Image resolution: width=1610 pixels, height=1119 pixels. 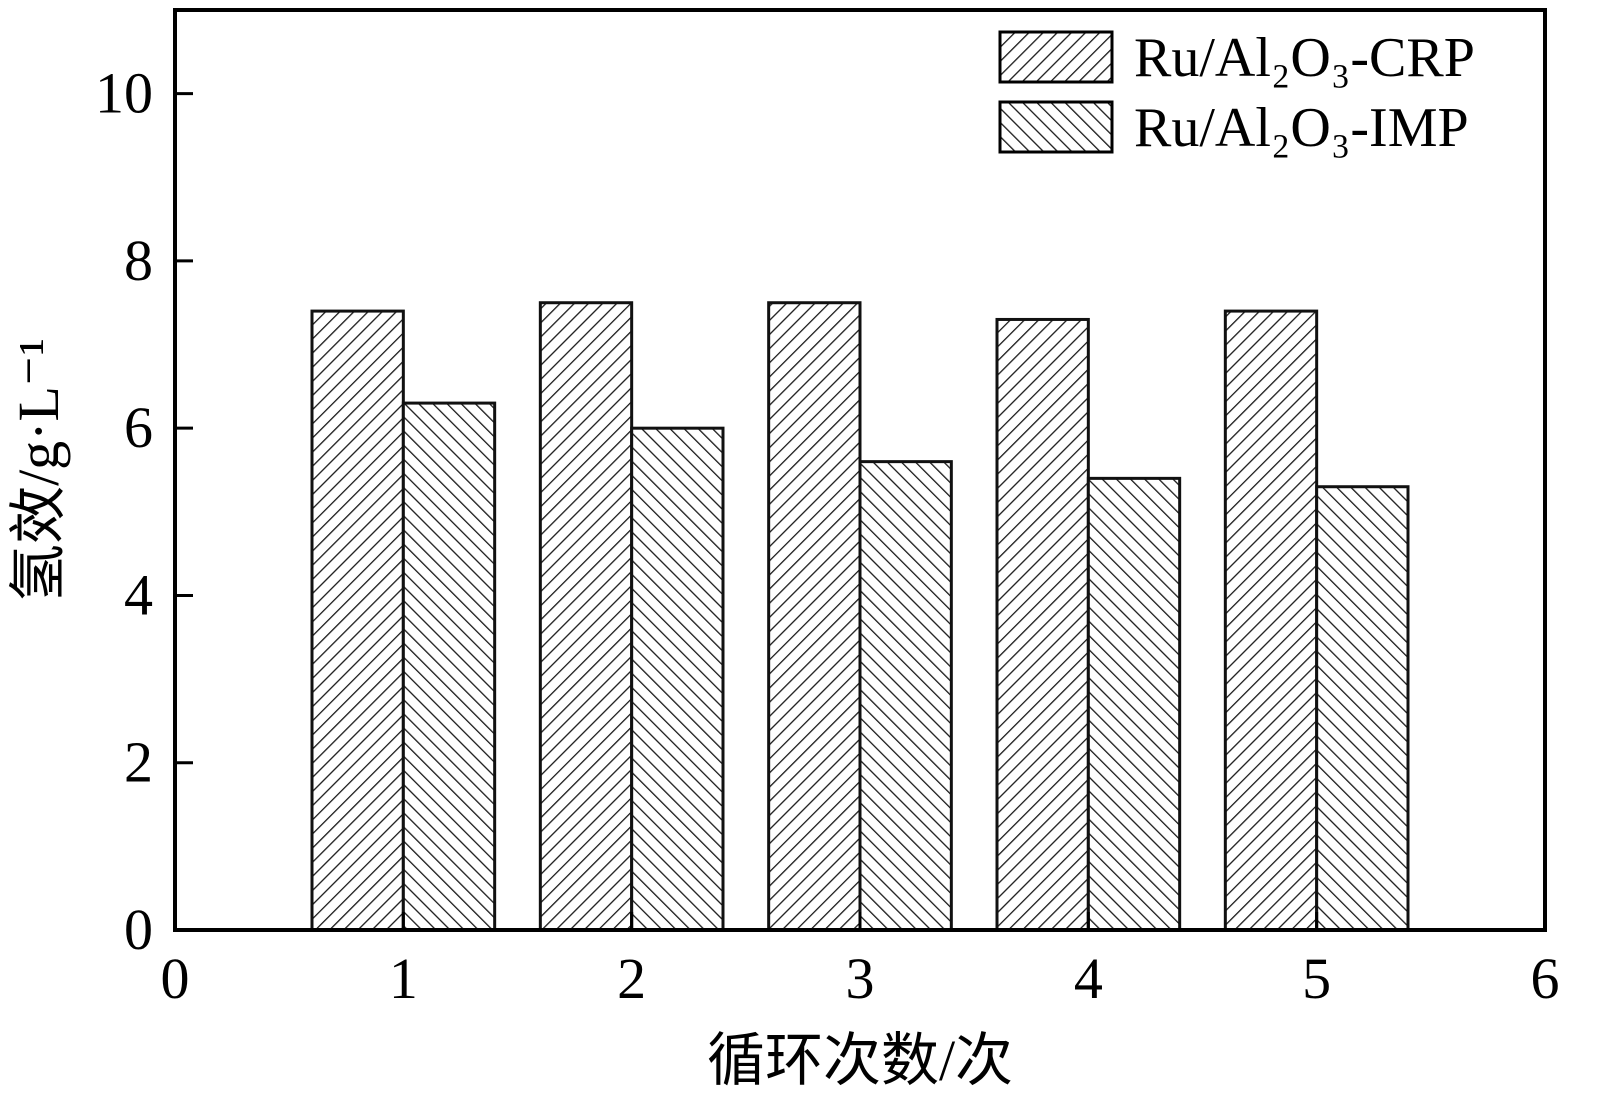 What do you see at coordinates (138, 594) in the screenshot?
I see `y-tick-label: 4` at bounding box center [138, 594].